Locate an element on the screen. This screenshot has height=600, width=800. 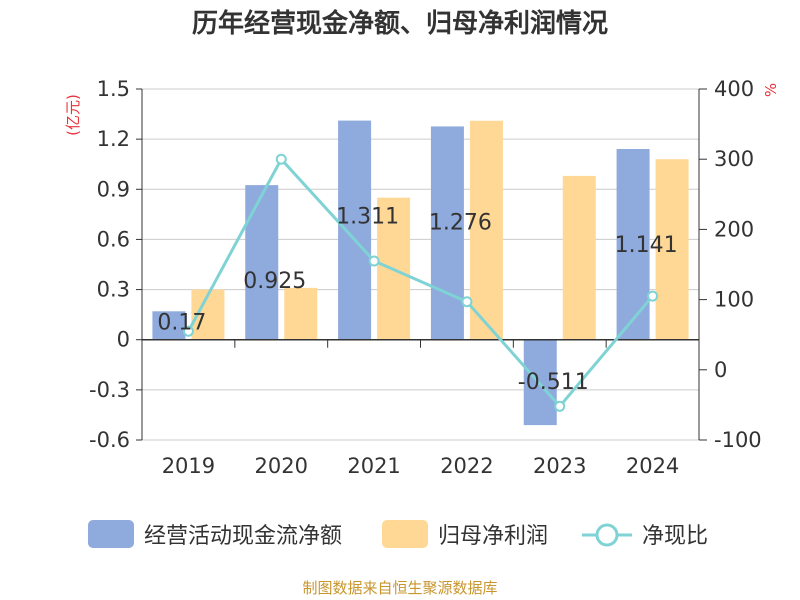
data-label-cashflow-2019: 0.17 is located at coordinates (181, 322).